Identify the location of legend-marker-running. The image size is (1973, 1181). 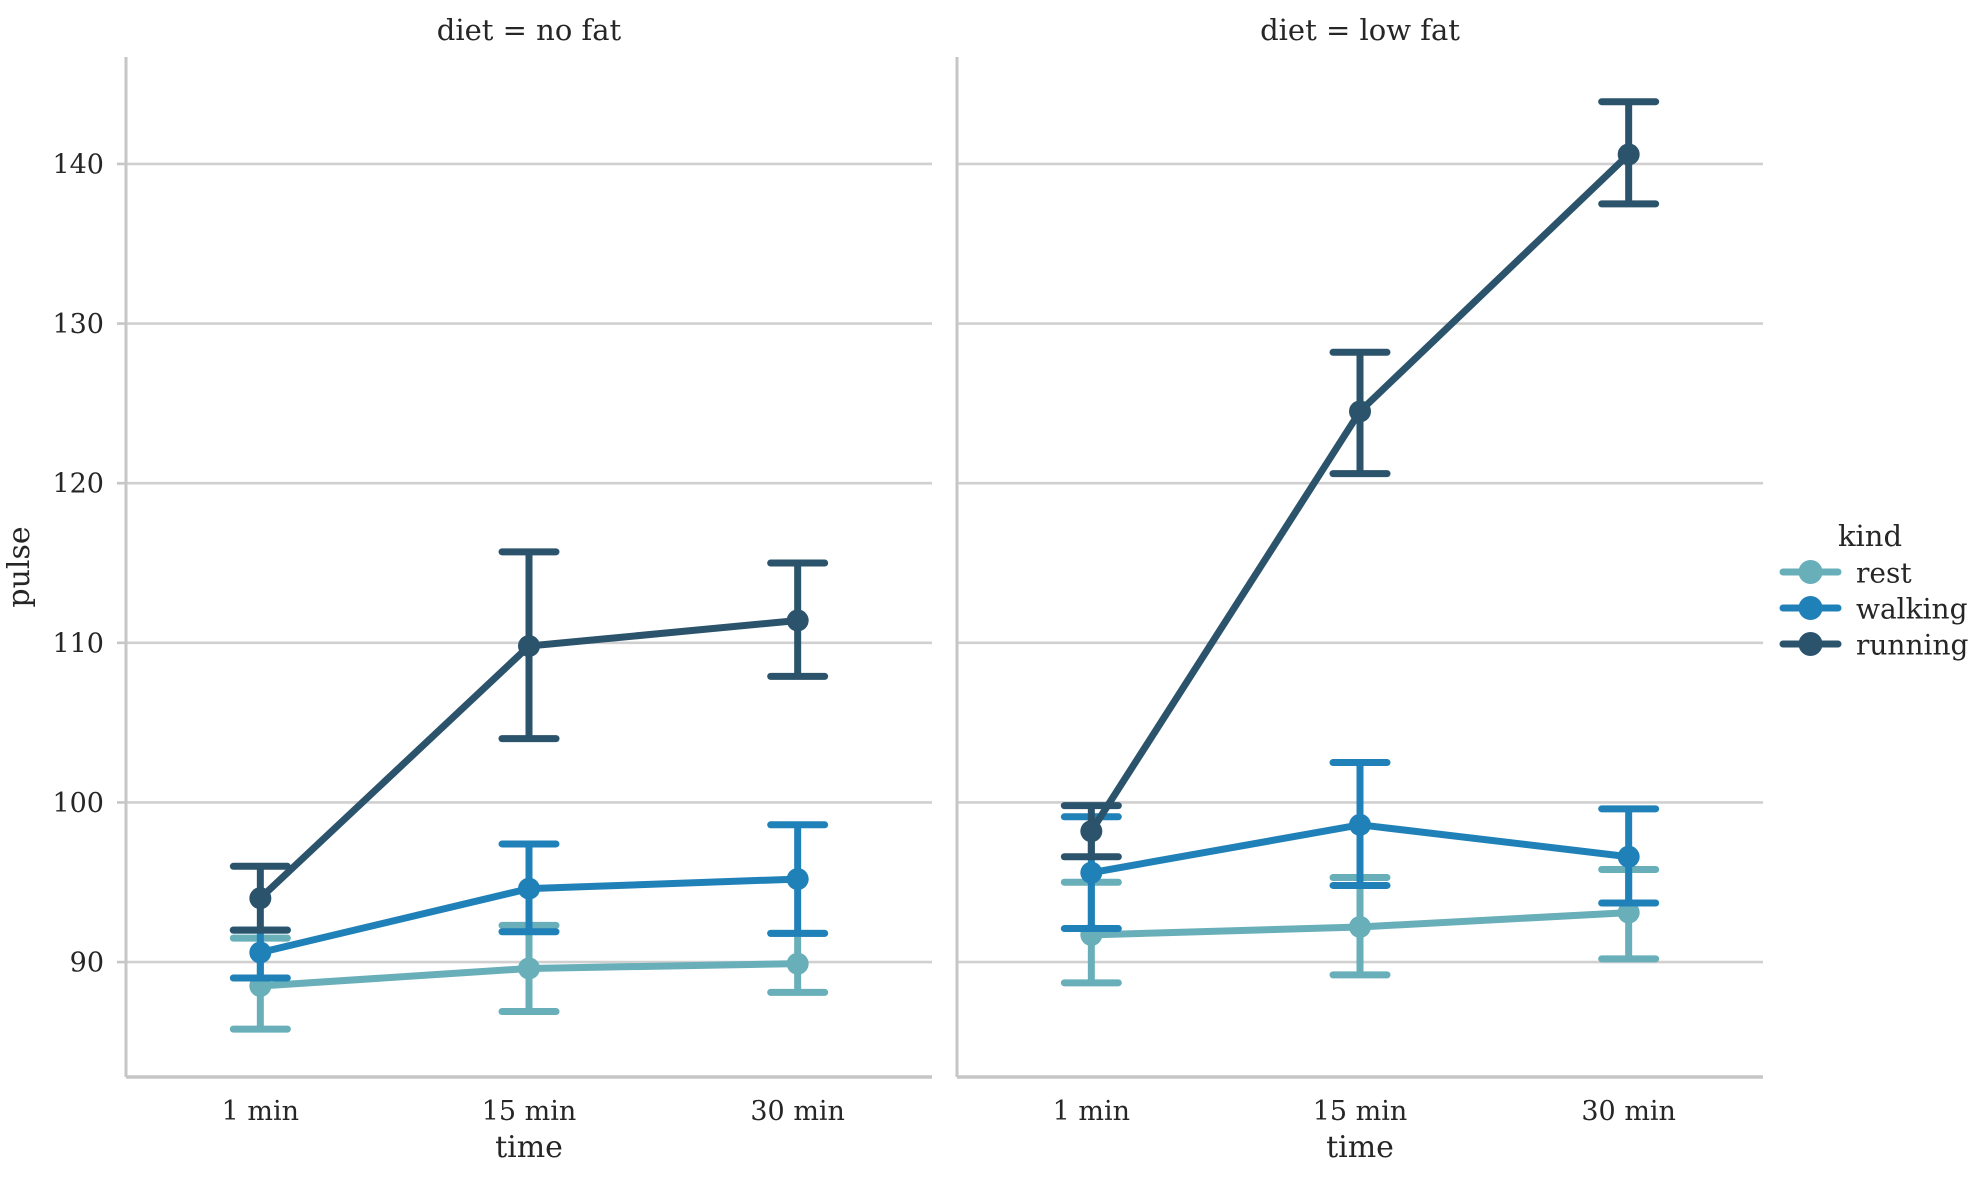
(1810, 644).